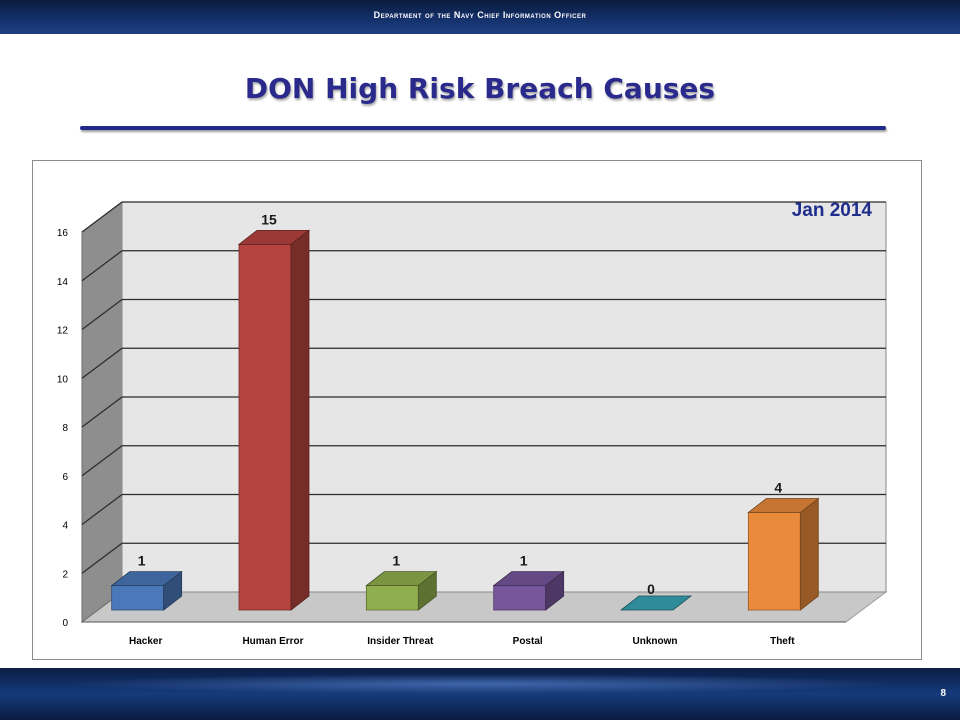 This screenshot has width=960, height=720. Describe the element at coordinates (63, 379) in the screenshot. I see `y-tick-label: 10` at that location.